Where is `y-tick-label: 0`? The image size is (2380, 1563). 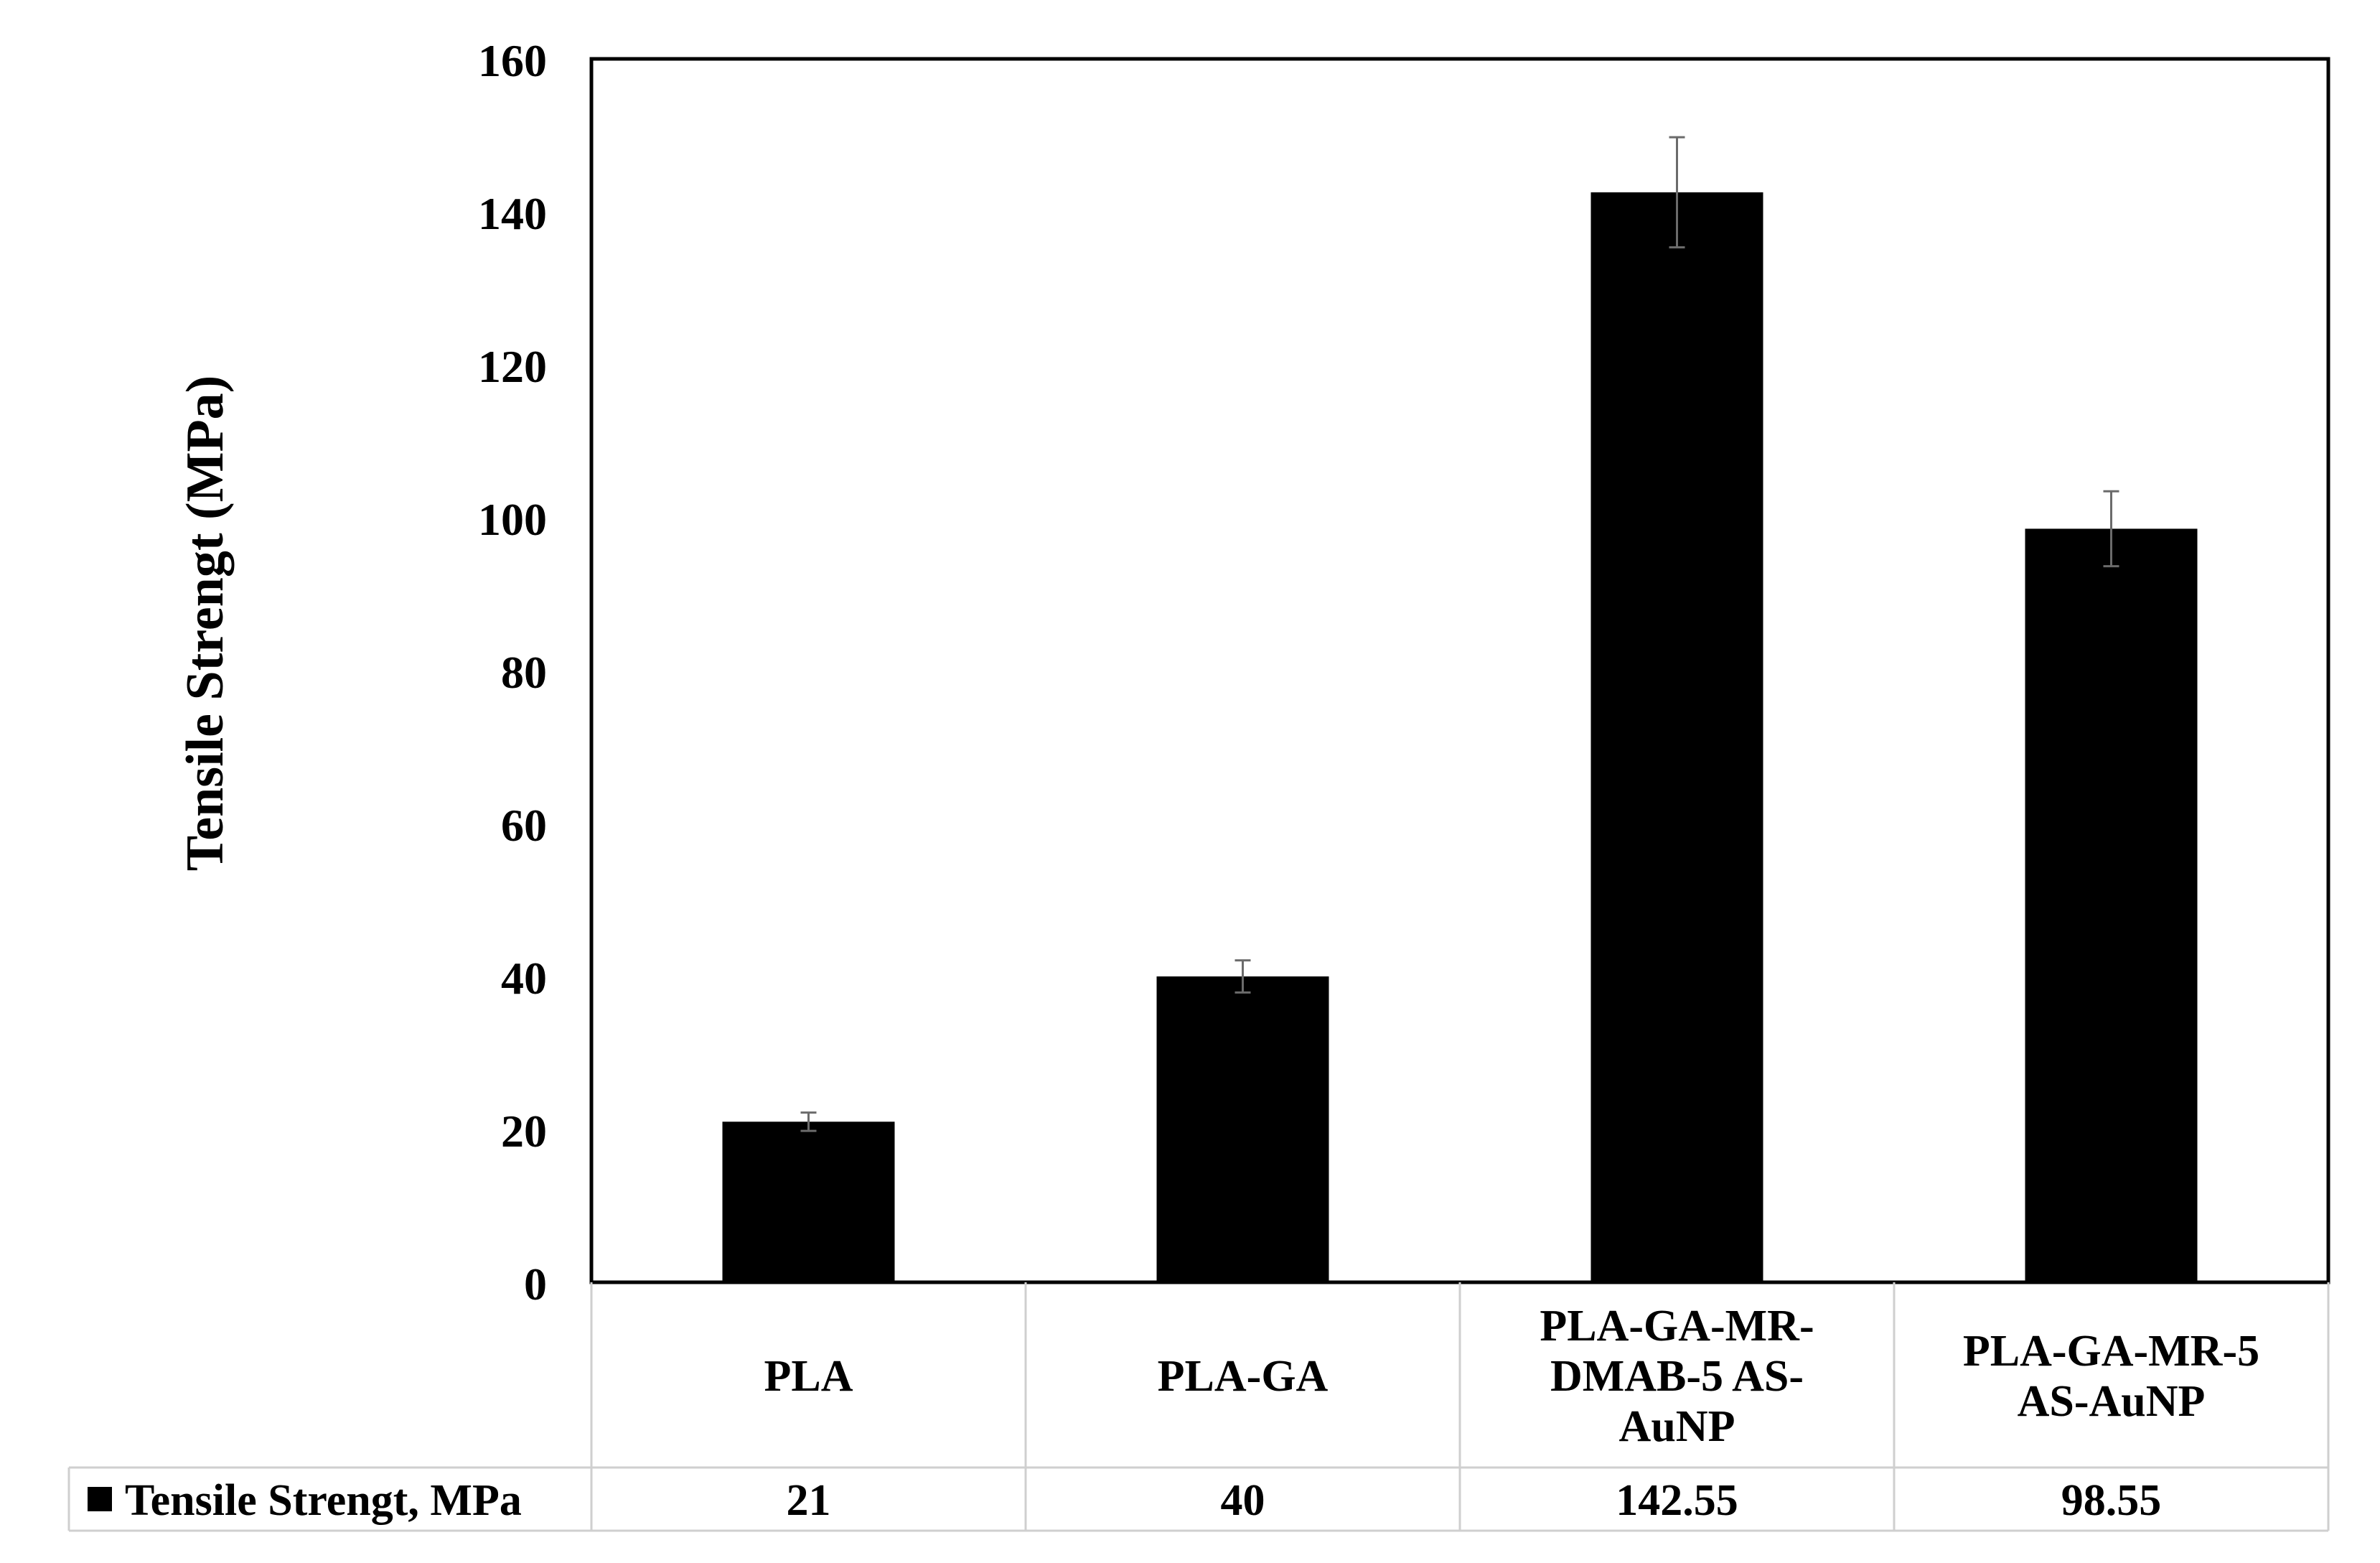
y-tick-label: 0 is located at coordinates (535, 1284).